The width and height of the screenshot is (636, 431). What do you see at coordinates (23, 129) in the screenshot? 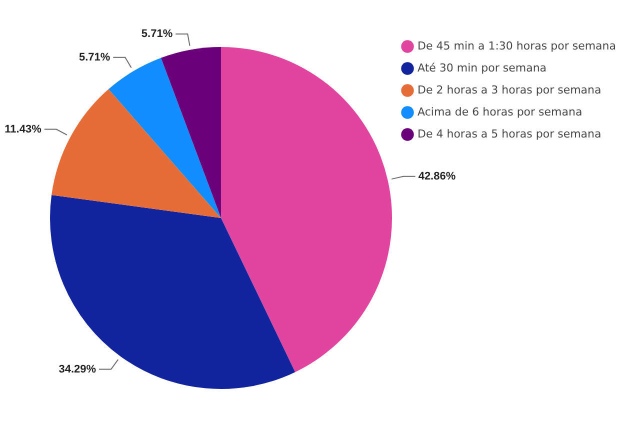
I see `data-label: 11.43%` at bounding box center [23, 129].